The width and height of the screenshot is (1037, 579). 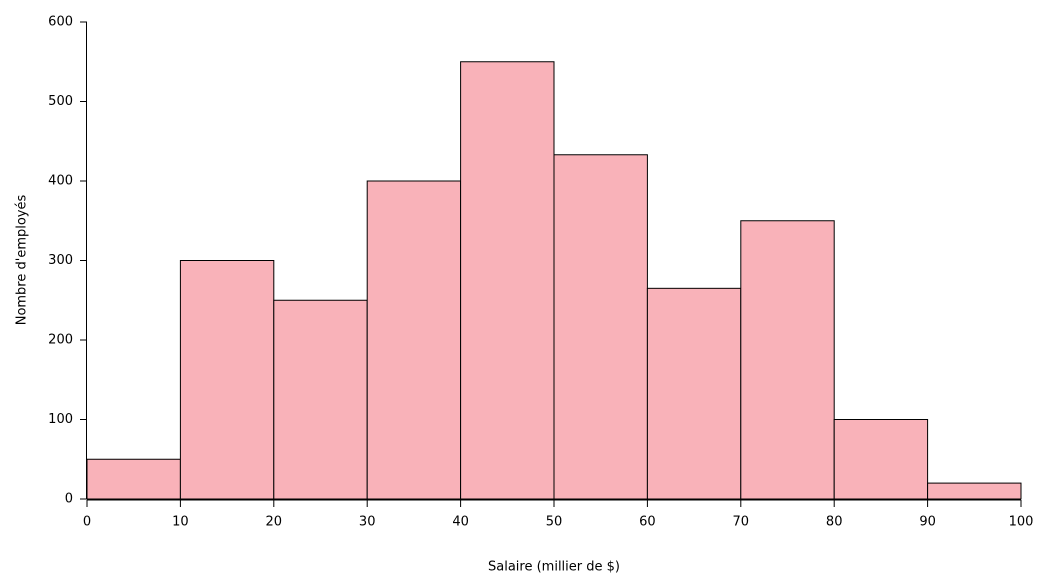 What do you see at coordinates (22, 260) in the screenshot?
I see `y-axis-label: Nombre d'employés` at bounding box center [22, 260].